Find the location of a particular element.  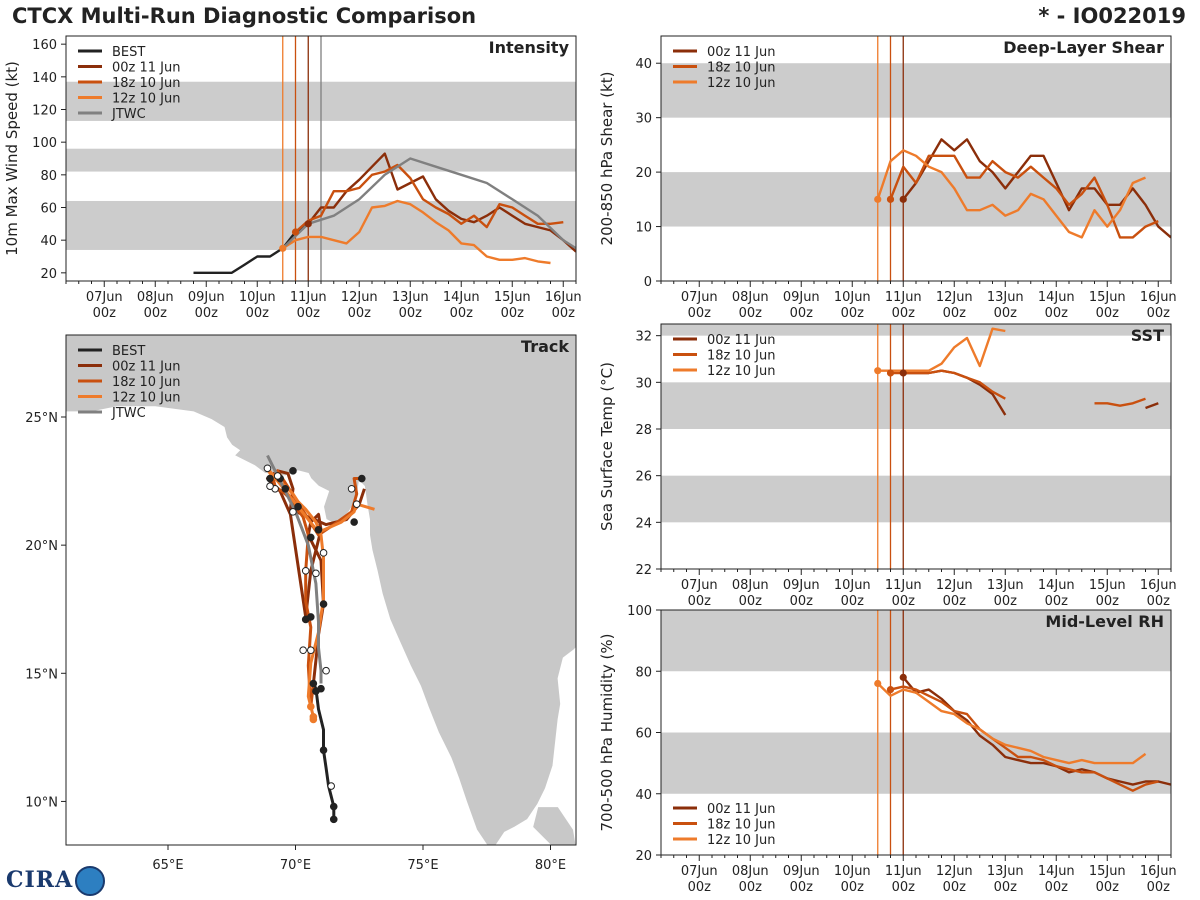

x-tick-label: 11Jun is located at coordinates (903, 585).